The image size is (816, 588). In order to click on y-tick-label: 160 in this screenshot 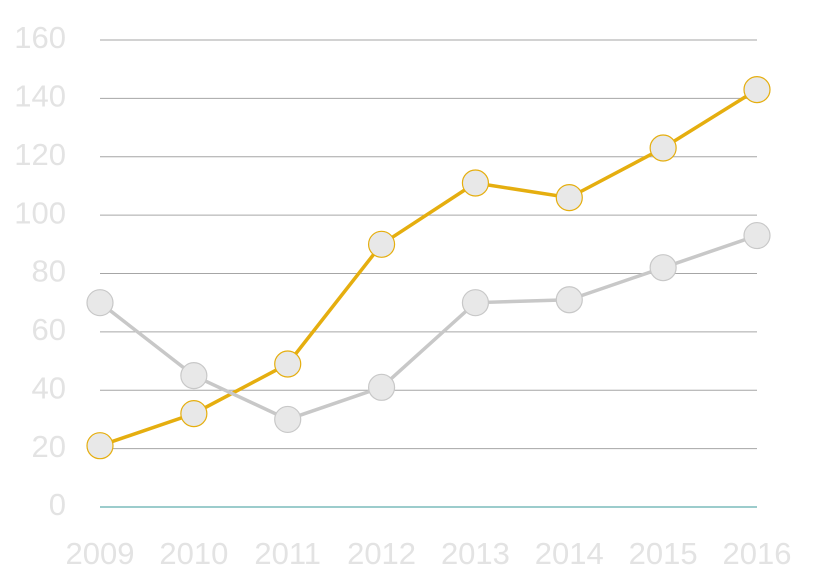, I will do `click(40, 37)`.